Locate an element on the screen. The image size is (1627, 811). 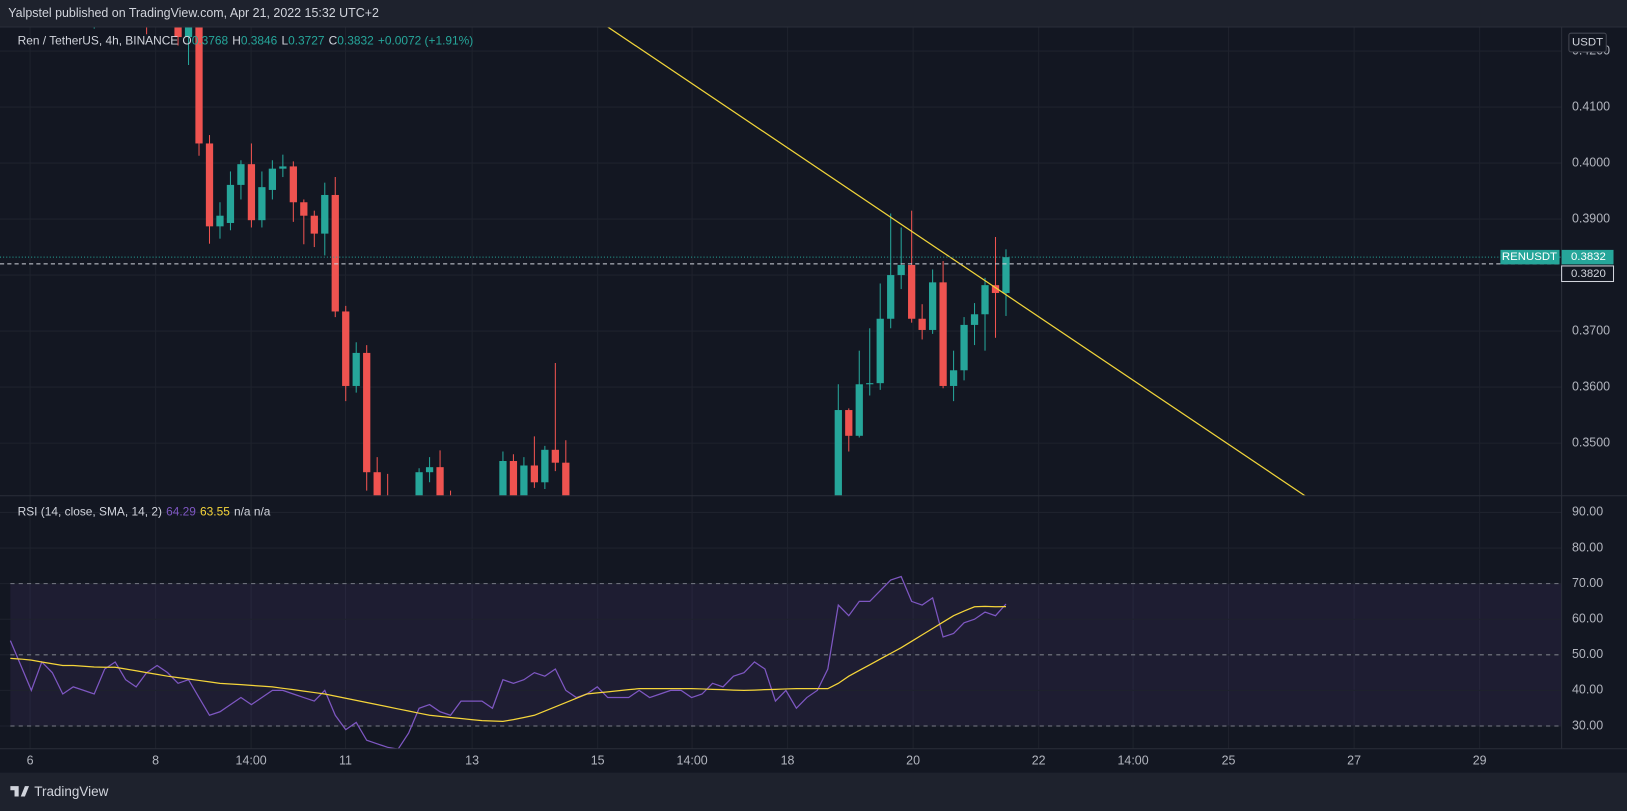
ohlc-label: L is located at coordinates (284, 41).